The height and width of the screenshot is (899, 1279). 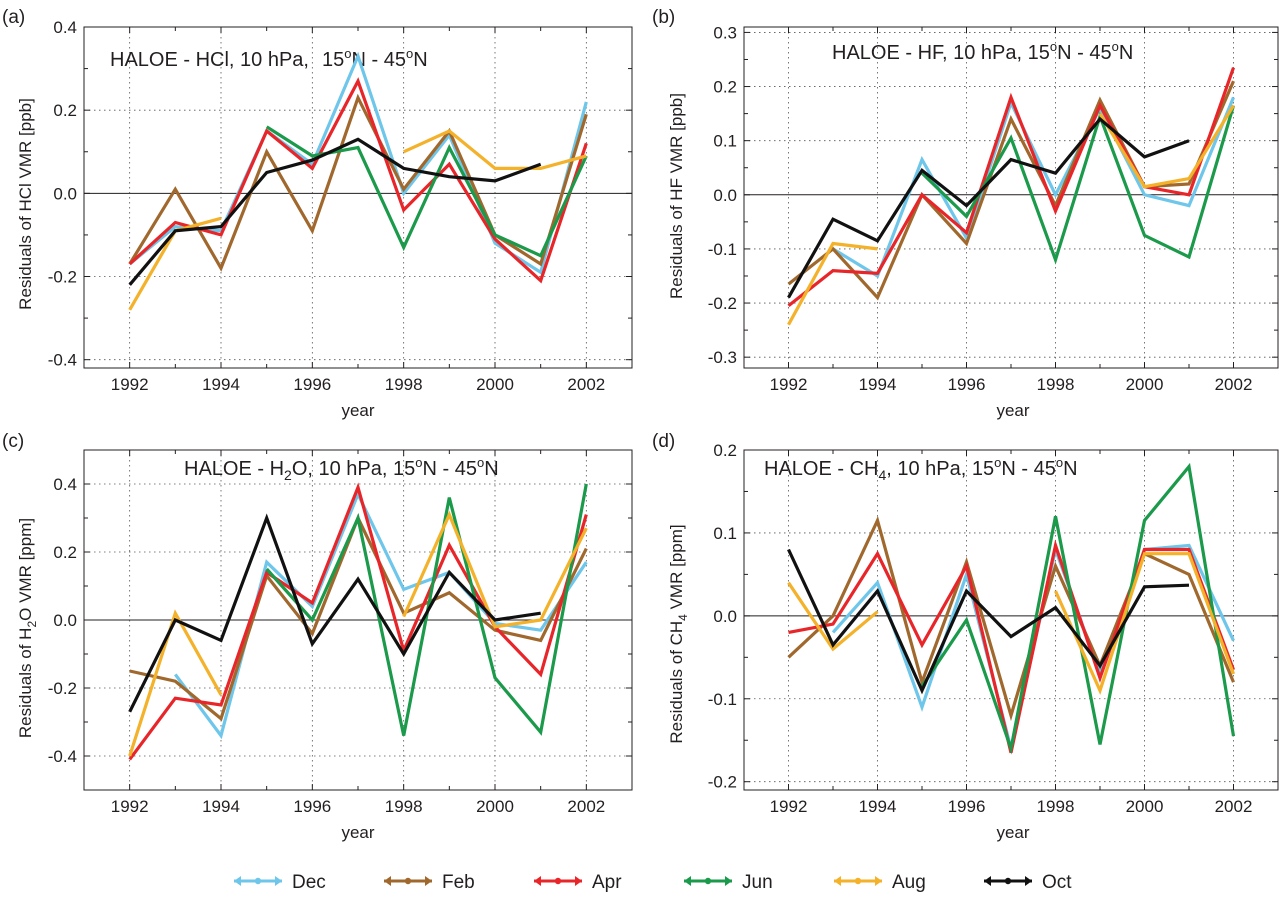 What do you see at coordinates (725, 533) in the screenshot?
I see `y-tick-label: 0.1` at bounding box center [725, 533].